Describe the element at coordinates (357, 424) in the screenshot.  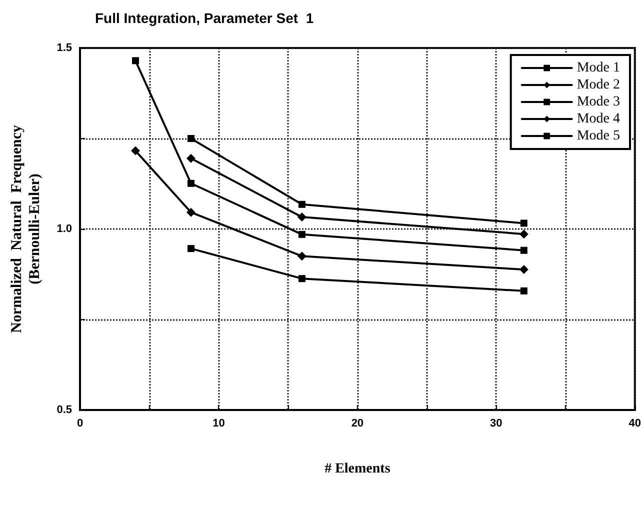
I see `x-tick-label: 20` at that location.